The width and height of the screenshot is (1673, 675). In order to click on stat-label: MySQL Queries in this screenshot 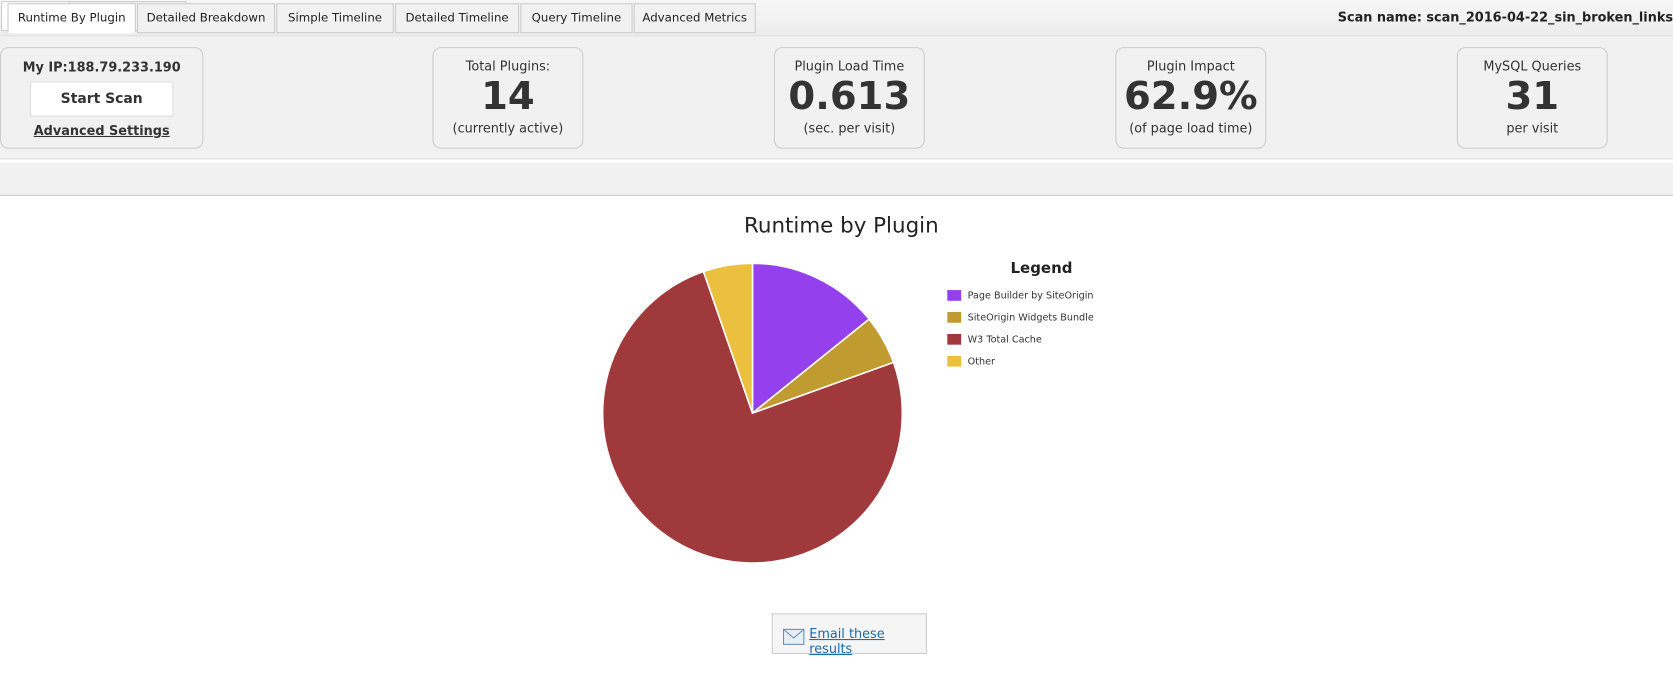, I will do `click(1532, 66)`.